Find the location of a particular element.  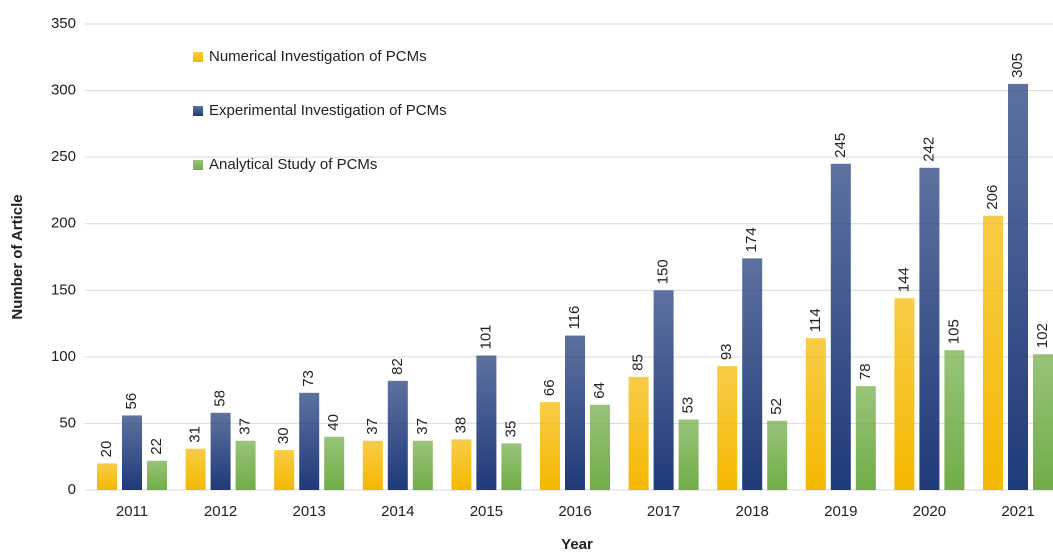

value-label: 73 is located at coordinates (308, 378).